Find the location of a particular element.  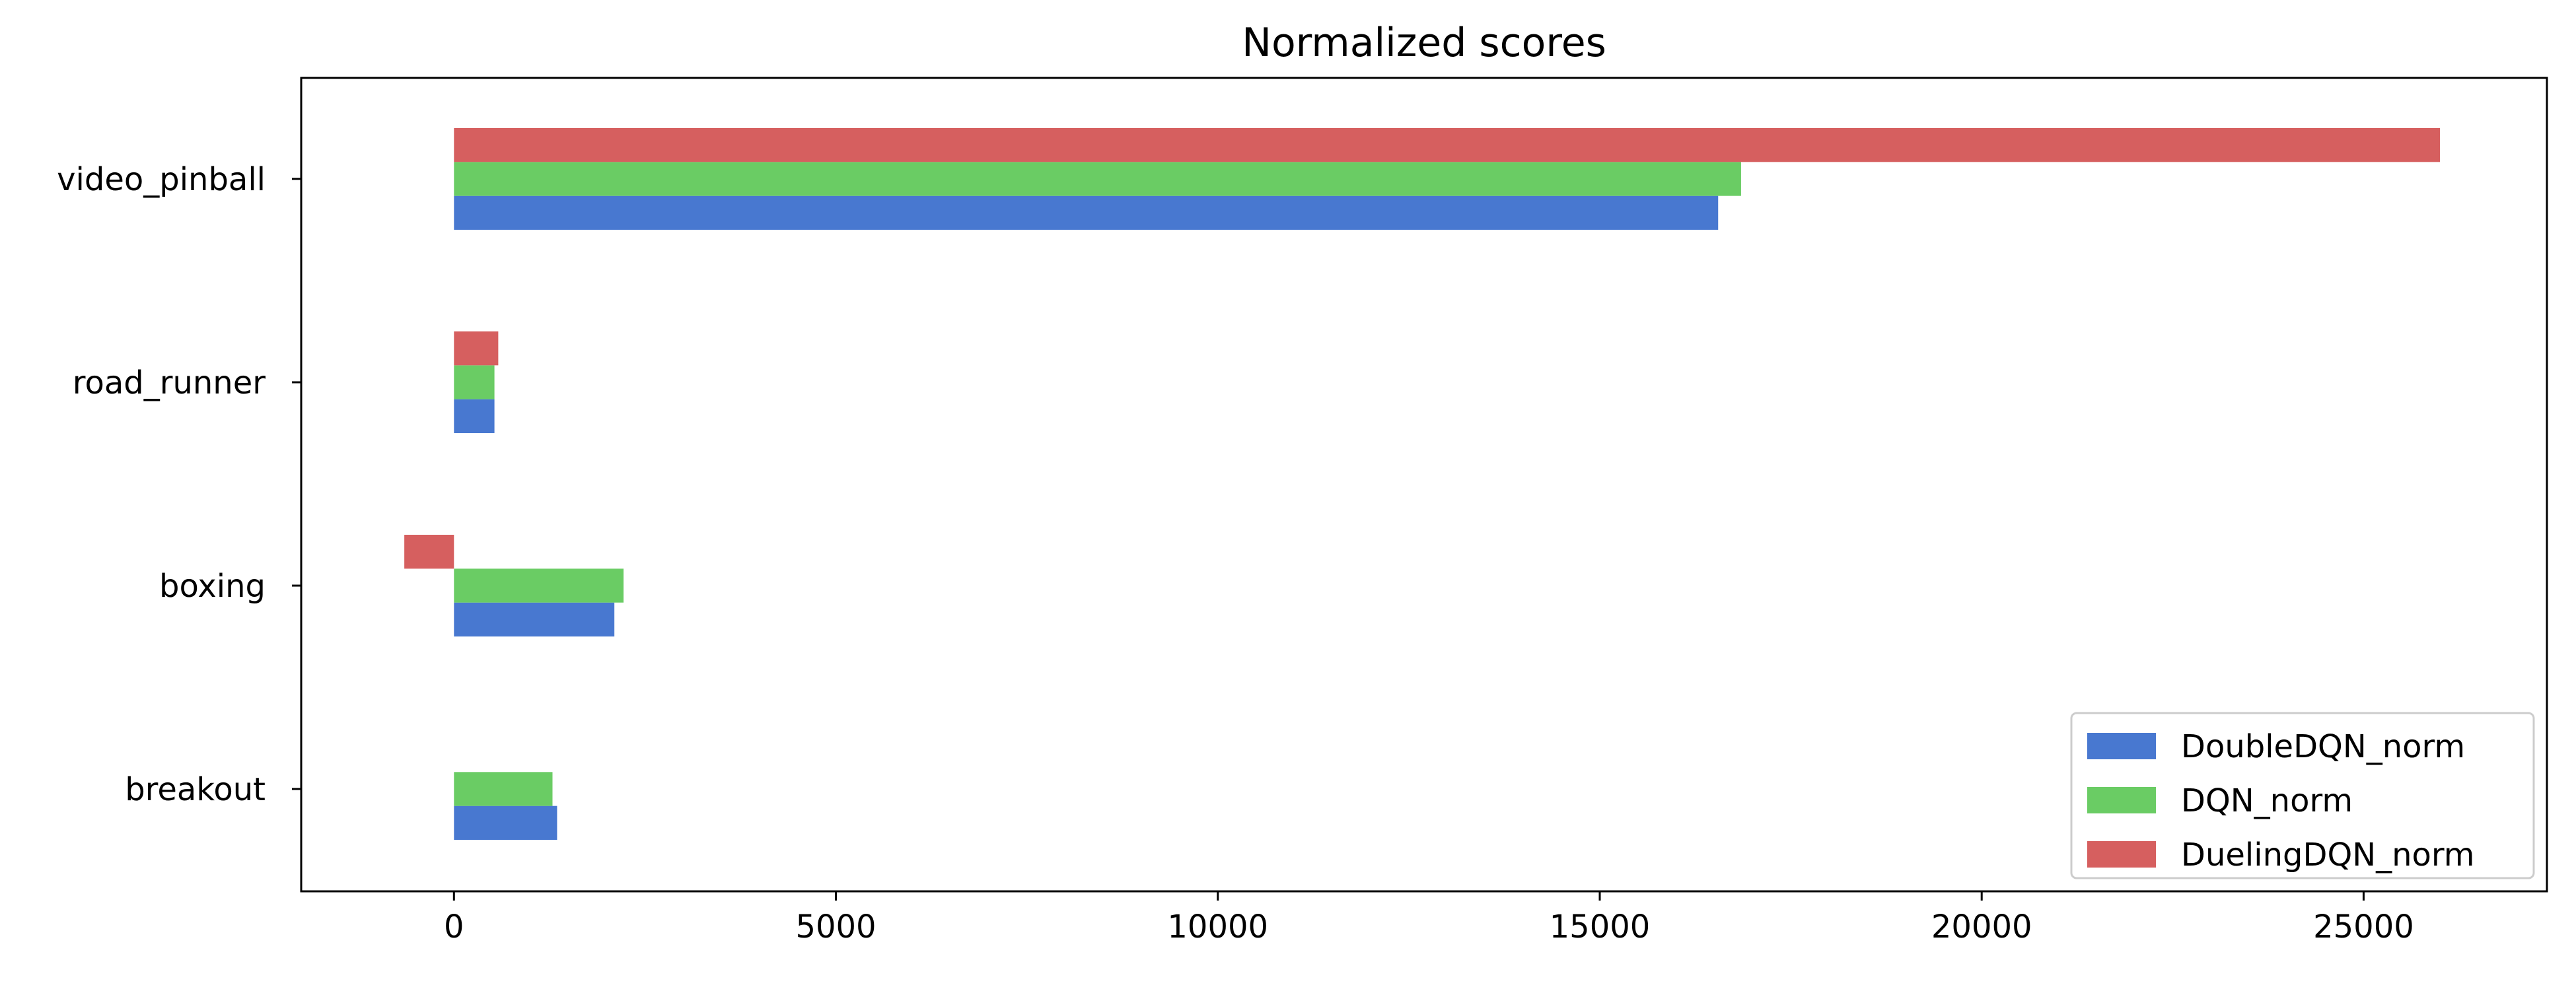

x-tick-label: 5000 is located at coordinates (835, 926).